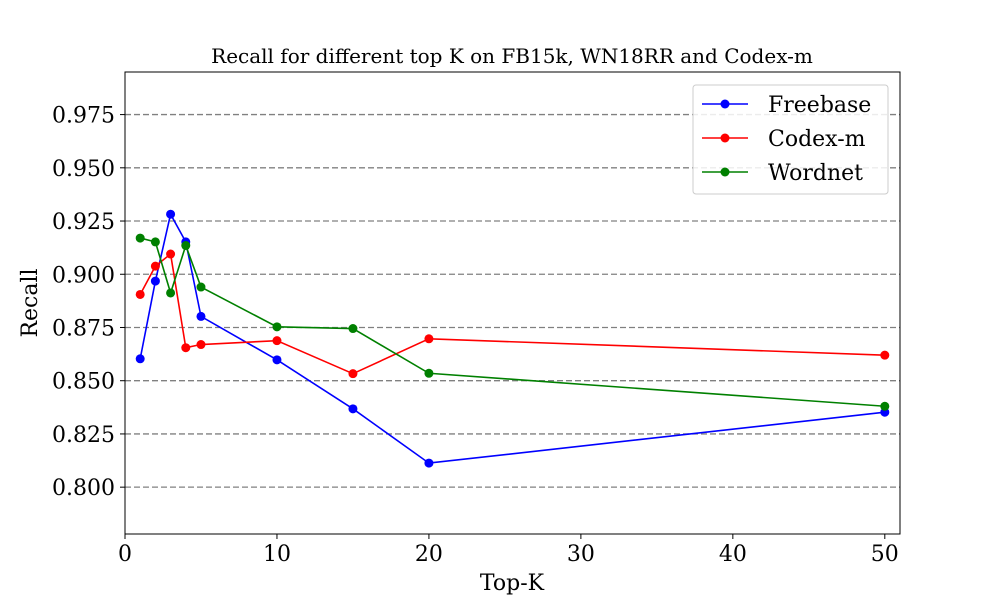 Image resolution: width=1000 pixels, height=600 pixels. Describe the element at coordinates (277, 554) in the screenshot. I see `x-tick-label: 10` at that location.